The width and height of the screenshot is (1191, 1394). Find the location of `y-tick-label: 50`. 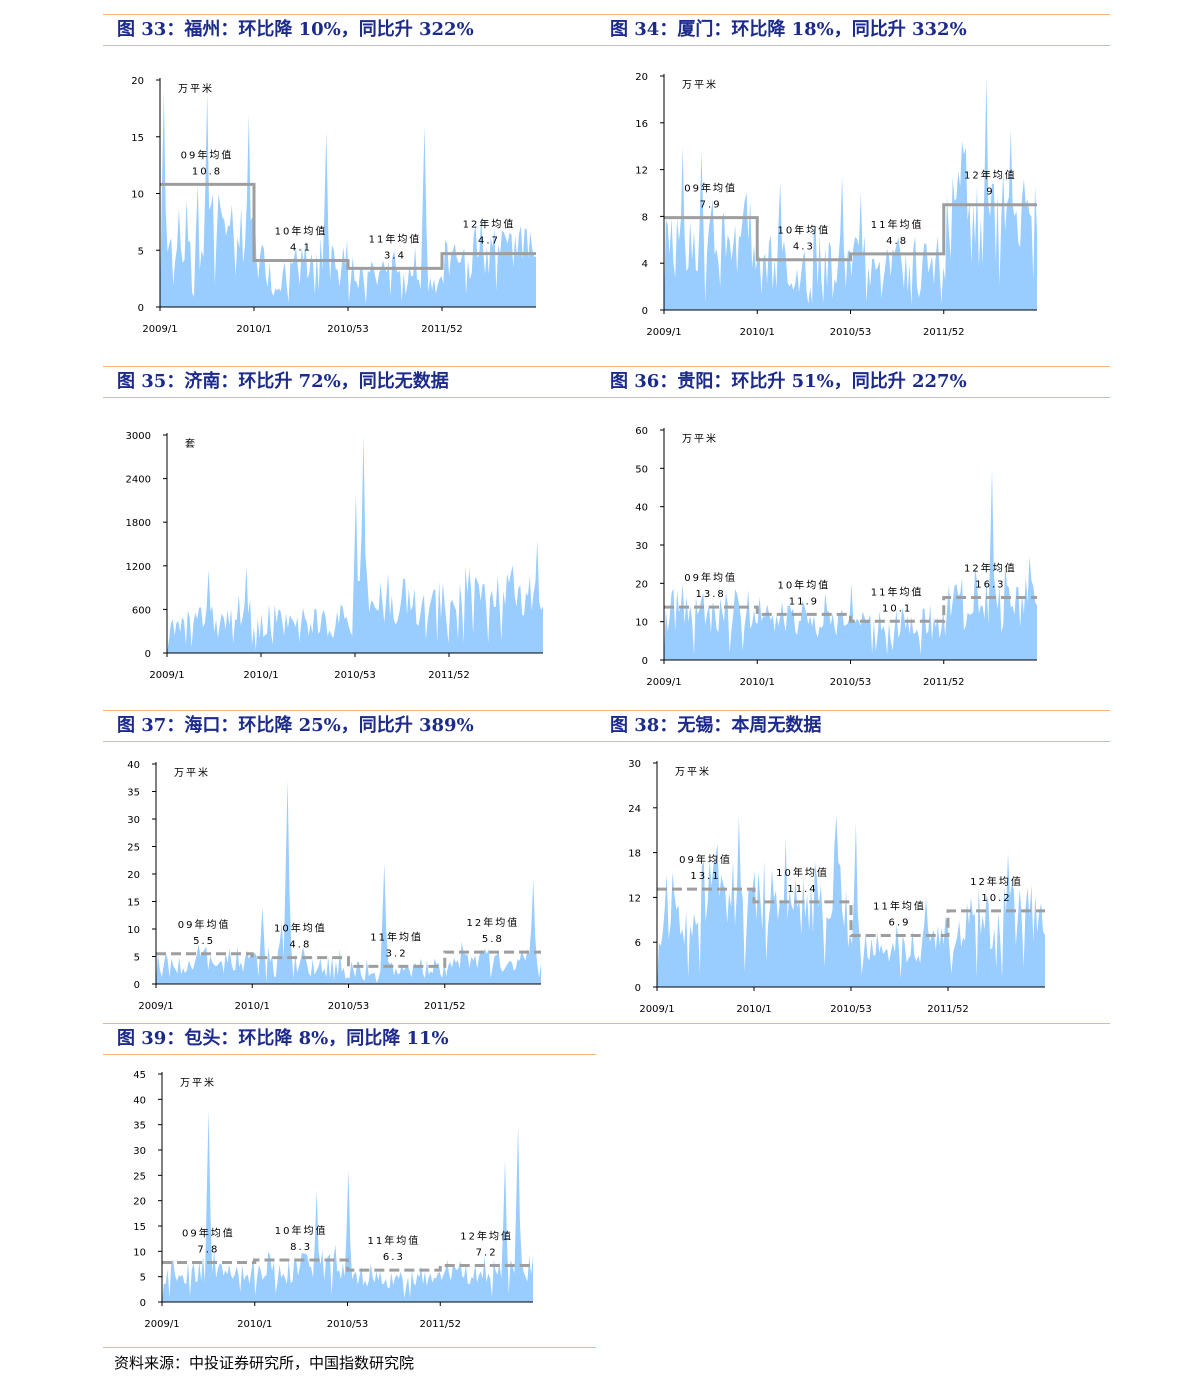

y-tick-label: 50 is located at coordinates (641, 469).